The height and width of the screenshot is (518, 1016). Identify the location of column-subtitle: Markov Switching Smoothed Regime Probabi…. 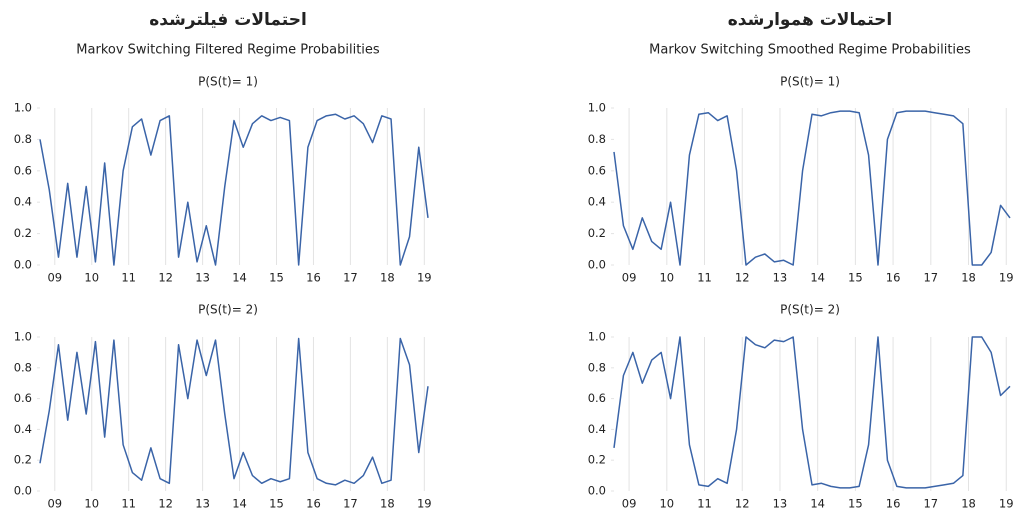
(810, 50).